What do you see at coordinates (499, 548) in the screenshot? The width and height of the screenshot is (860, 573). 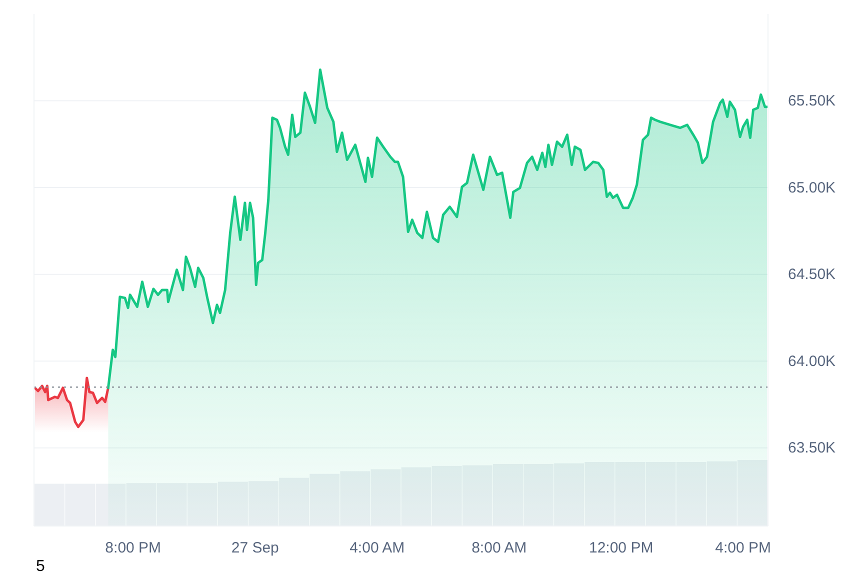 I see `x-tick-label: 8:00 AM` at bounding box center [499, 548].